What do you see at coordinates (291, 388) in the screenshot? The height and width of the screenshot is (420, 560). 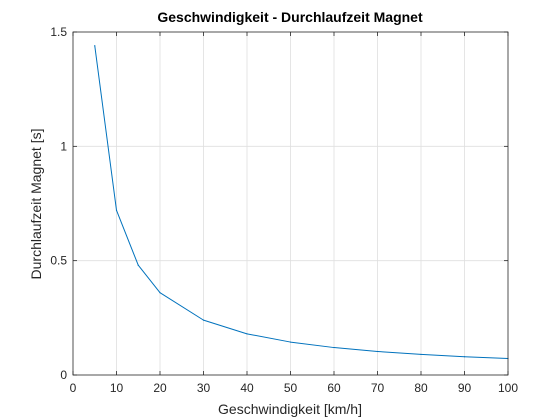 I see `x-tick-label: 50` at bounding box center [291, 388].